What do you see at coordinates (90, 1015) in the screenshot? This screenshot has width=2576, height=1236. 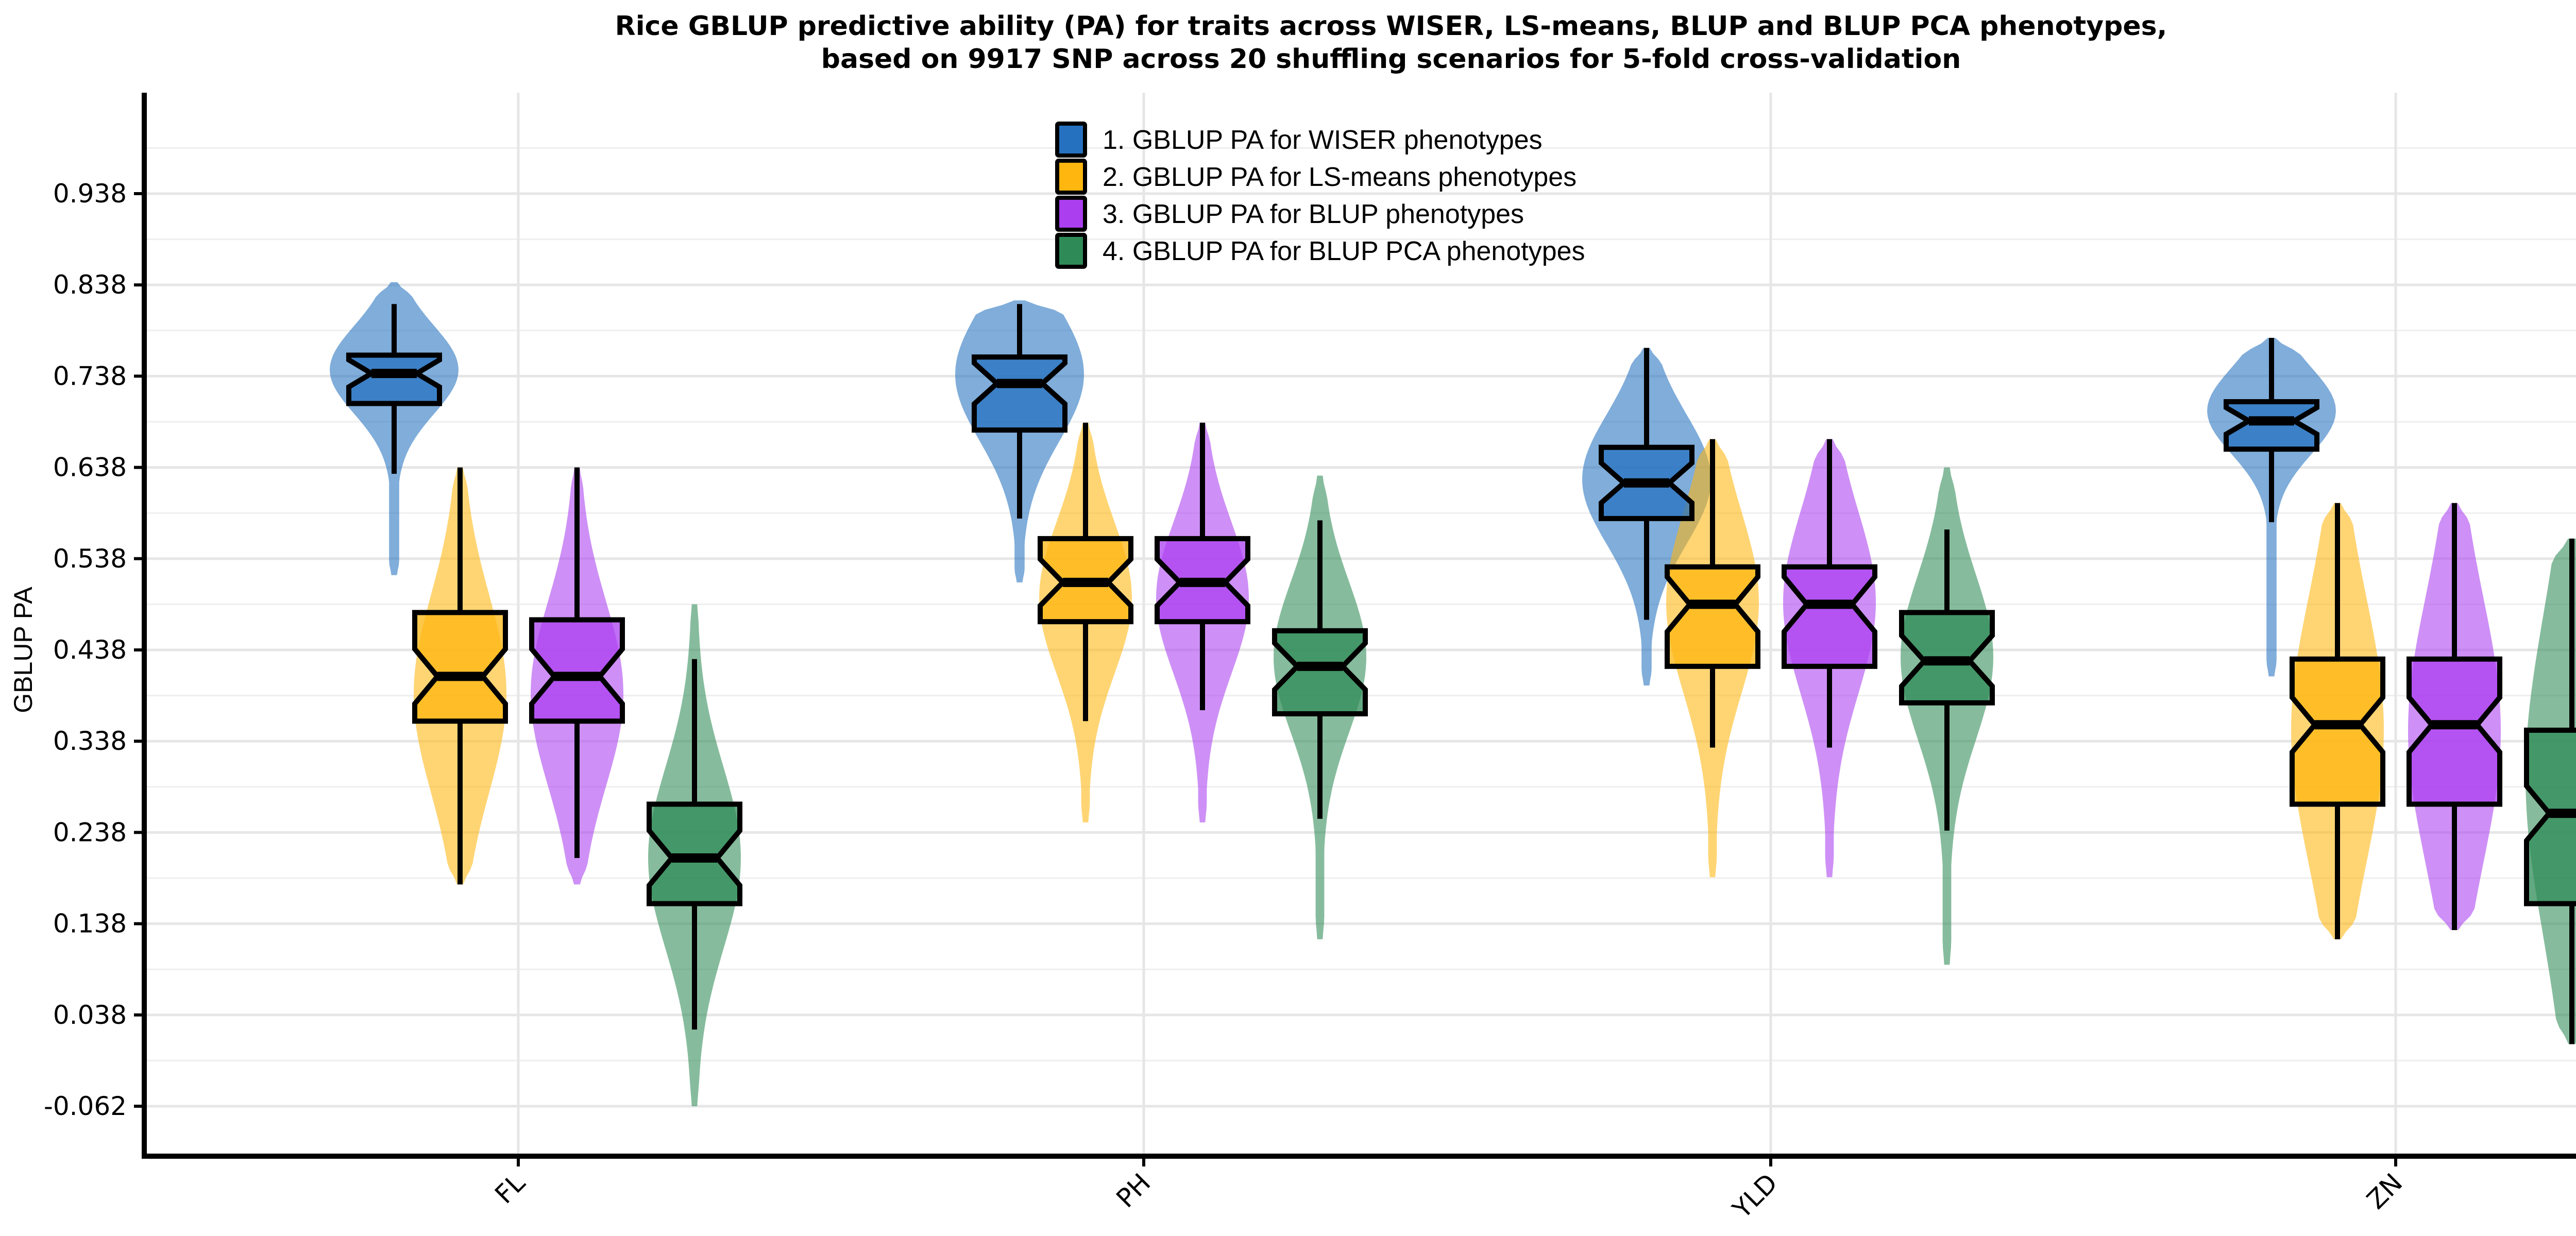 I see `y-tick-label: 0.038` at bounding box center [90, 1015].